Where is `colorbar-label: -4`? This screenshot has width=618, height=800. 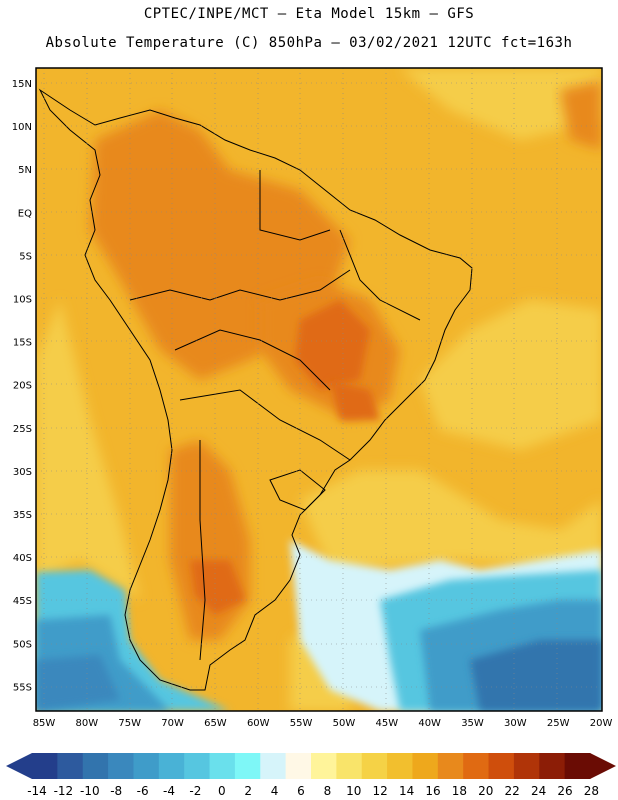
colorbar-label: -4 is located at coordinates (169, 791).